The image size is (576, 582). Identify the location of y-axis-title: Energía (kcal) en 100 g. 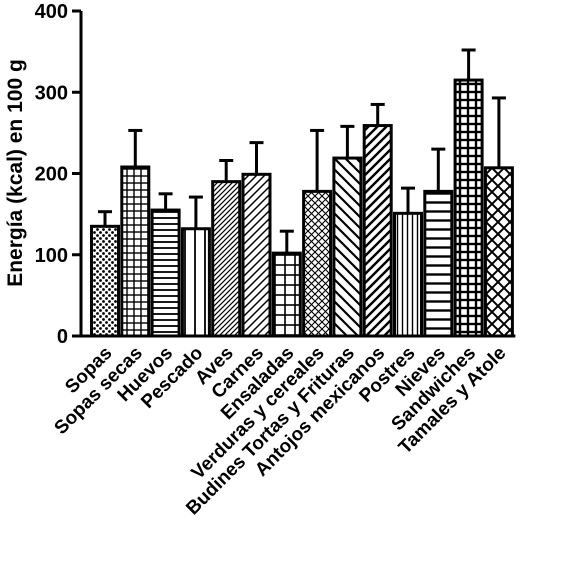
(15, 173).